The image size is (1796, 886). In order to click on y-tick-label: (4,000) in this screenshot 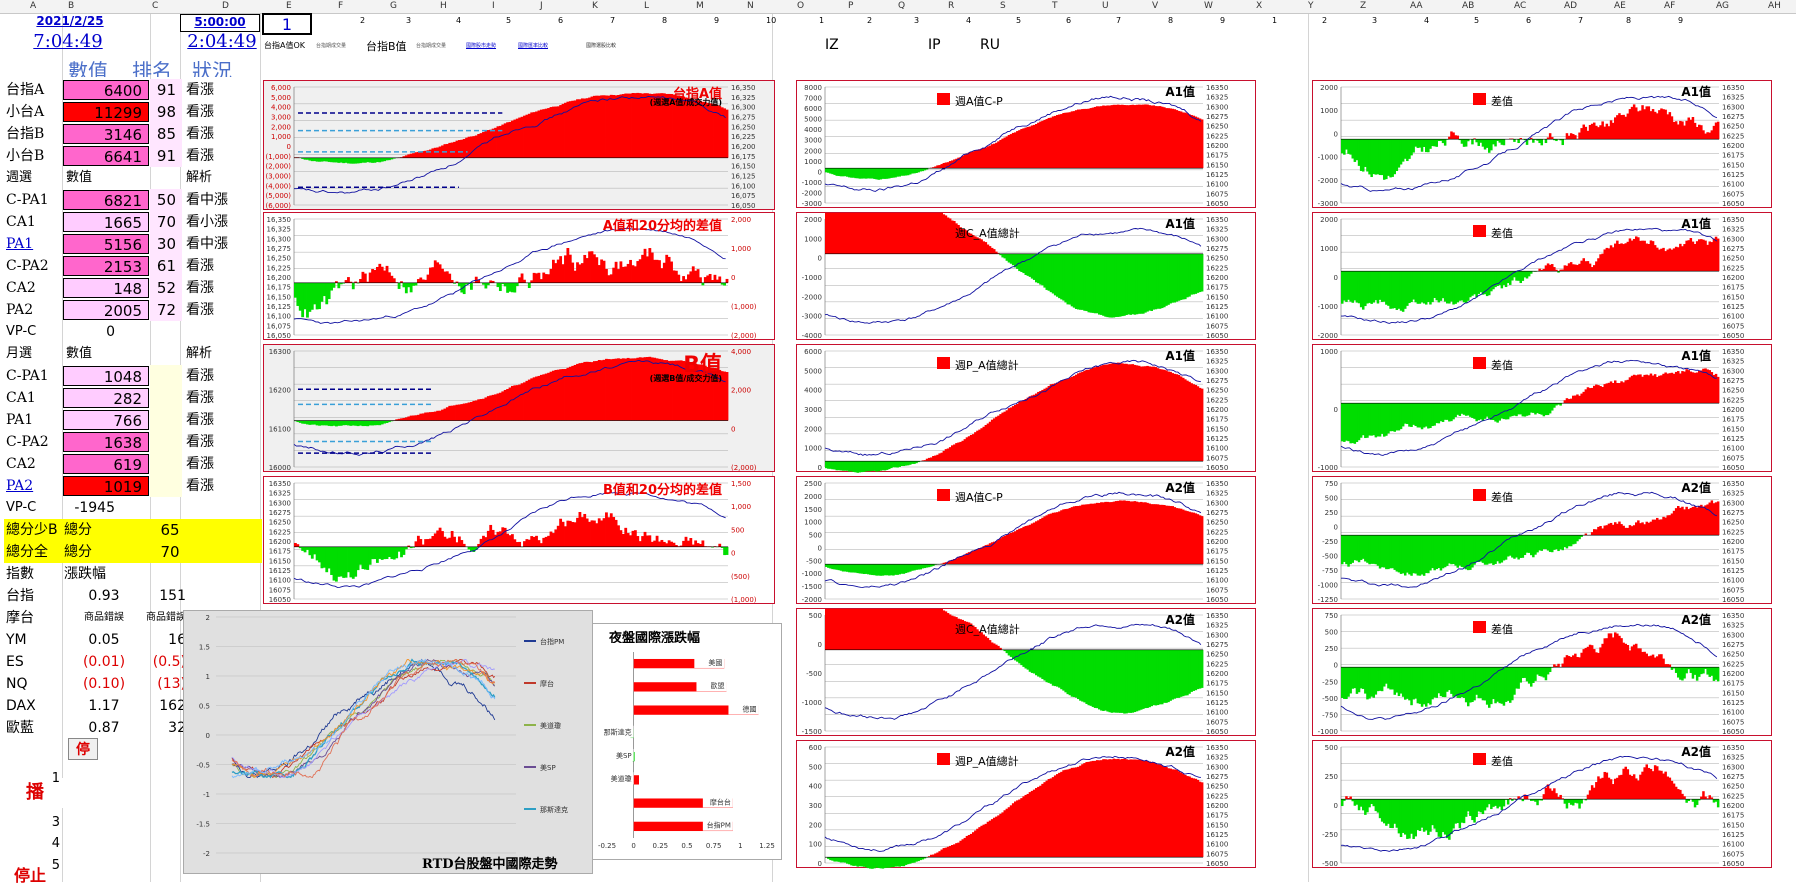, I will do `click(278, 186)`.